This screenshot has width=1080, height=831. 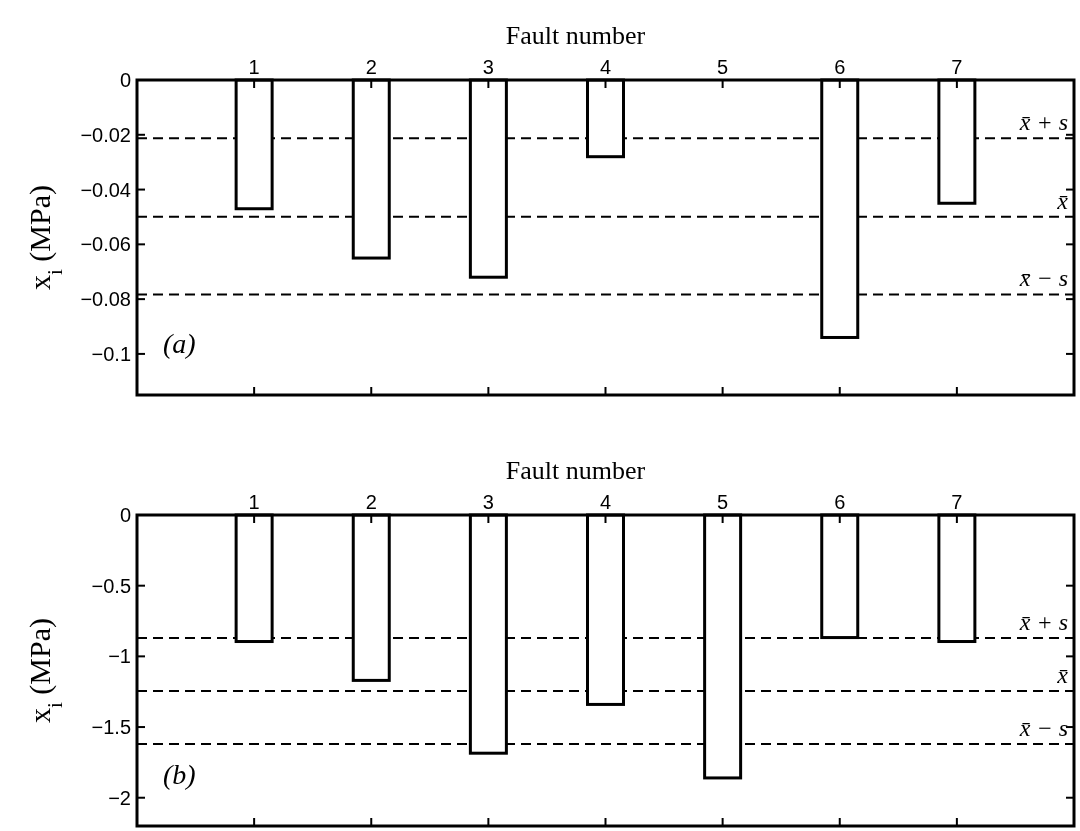 I want to click on y-tick-label: −0.1, so click(x=111, y=353).